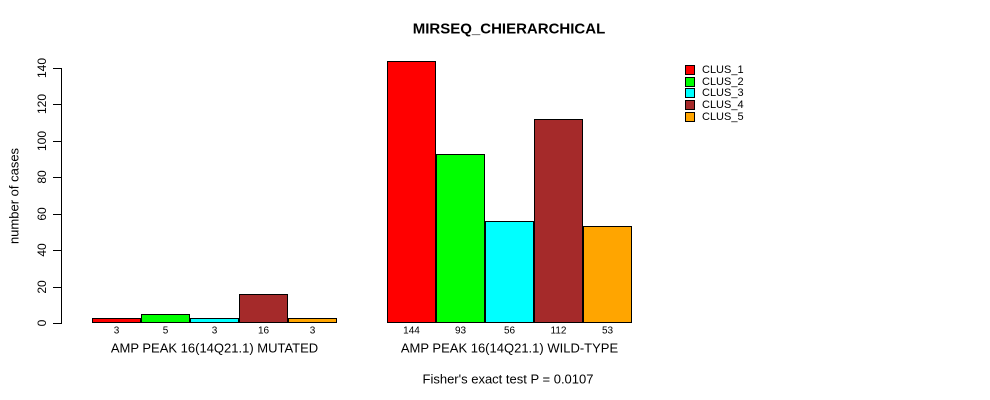 Image resolution: width=990 pixels, height=400 pixels. I want to click on bar-clus_2-group1, so click(165, 318).